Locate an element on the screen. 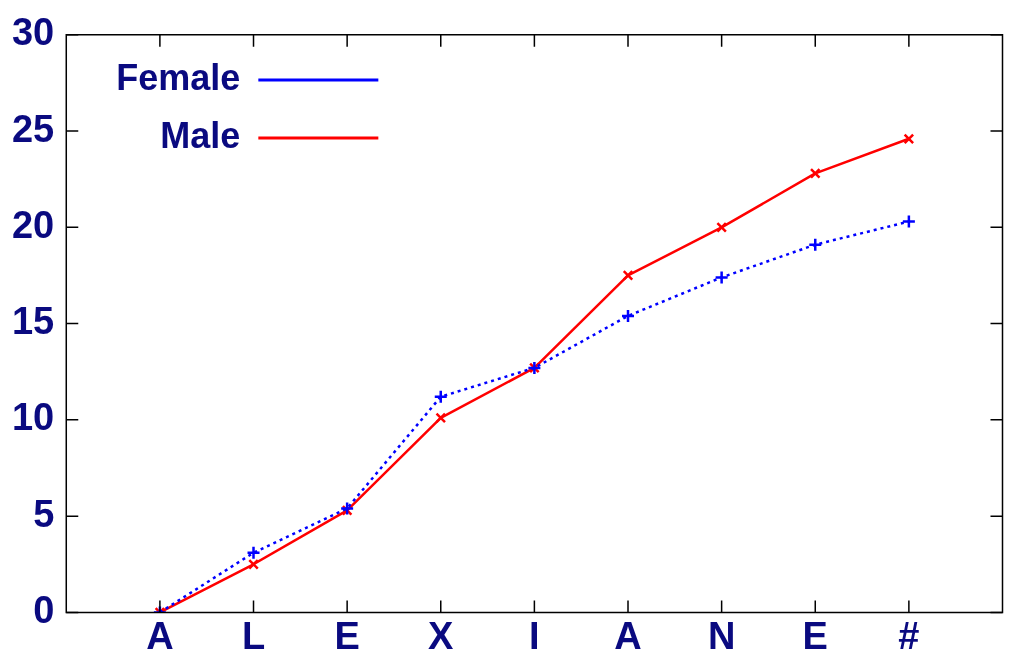 This screenshot has height=664, width=1011. y-tick-label: 10 is located at coordinates (33, 417).